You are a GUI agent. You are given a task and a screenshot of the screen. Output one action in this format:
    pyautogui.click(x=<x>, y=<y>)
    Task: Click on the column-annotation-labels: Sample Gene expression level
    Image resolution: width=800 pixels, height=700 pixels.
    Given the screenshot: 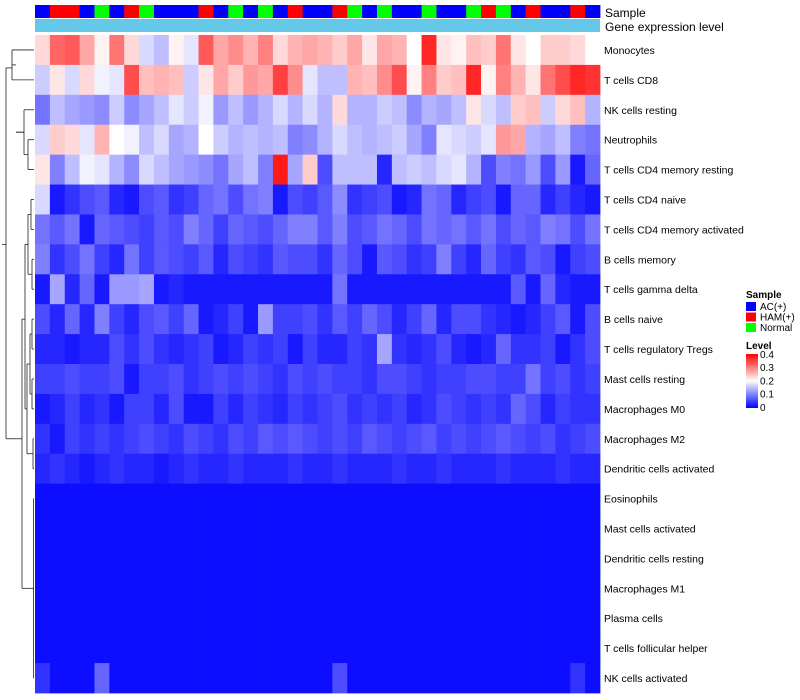 What is the action you would take?
    pyautogui.click(x=664, y=20)
    